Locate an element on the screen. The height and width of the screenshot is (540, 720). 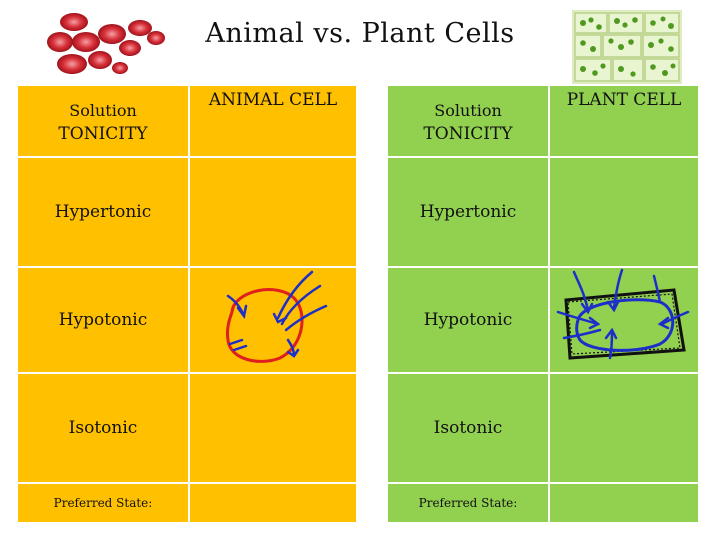
animal-isotonic-cell is located at coordinates (273, 428).